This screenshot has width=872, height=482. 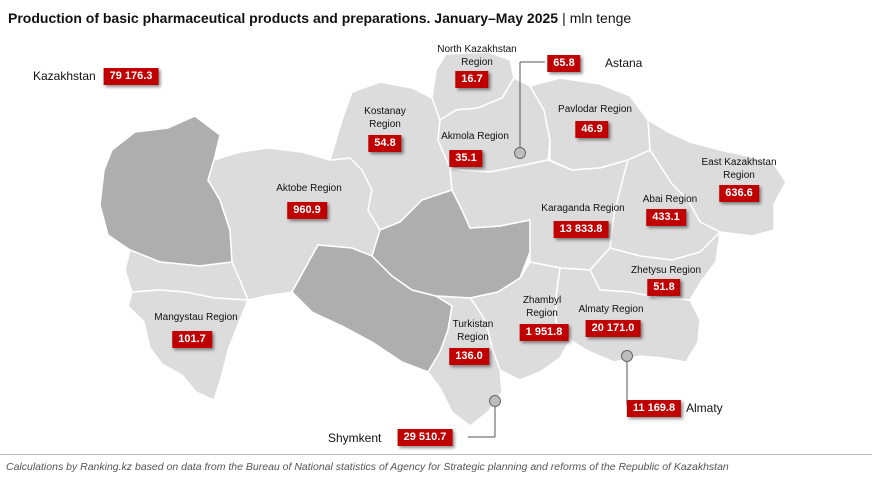 I want to click on zhetysu-value: 51.8, so click(x=664, y=287).